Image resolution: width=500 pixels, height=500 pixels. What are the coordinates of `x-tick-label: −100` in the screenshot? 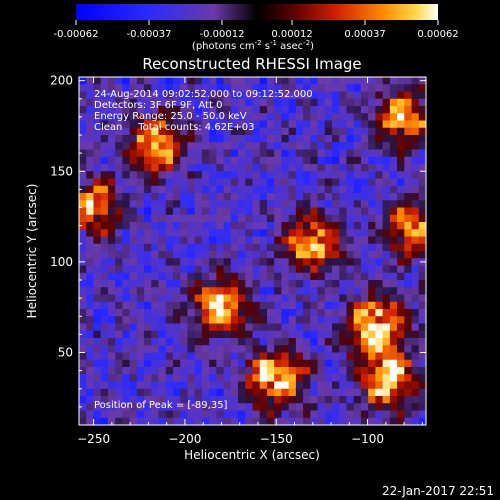 It's located at (367, 439).